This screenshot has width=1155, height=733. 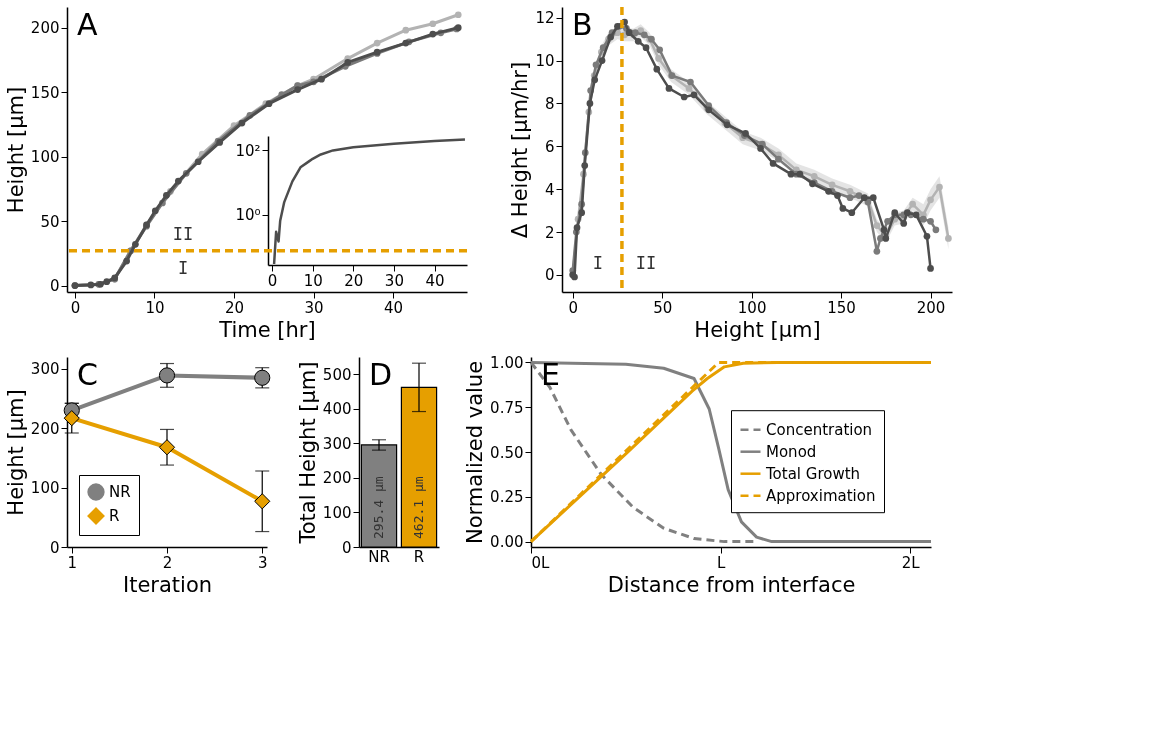 I want to click on chart-title: E, so click(x=550, y=374).